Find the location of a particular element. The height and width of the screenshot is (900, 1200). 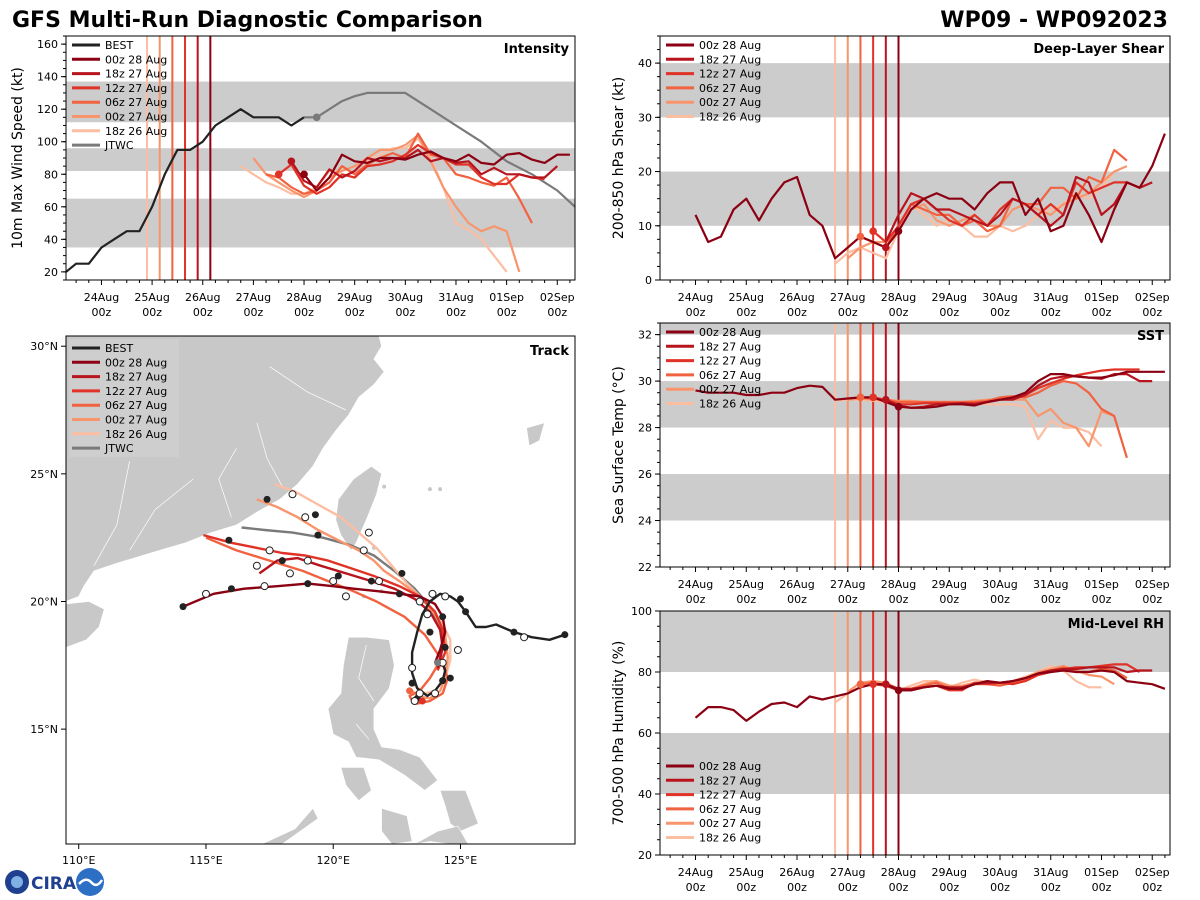

cira-logo-globe-inner is located at coordinates (17, 882).